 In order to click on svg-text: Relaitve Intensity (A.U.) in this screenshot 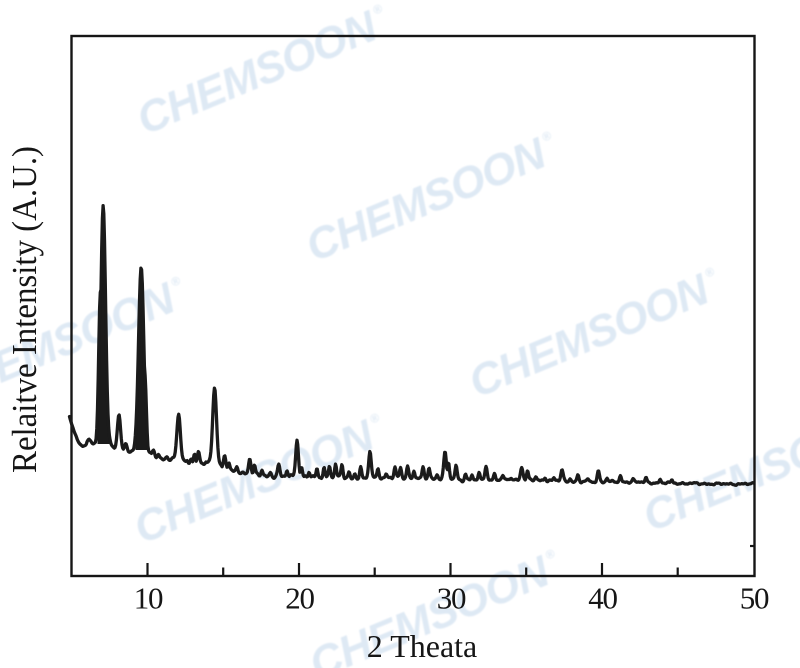, I will do `click(24, 309)`.